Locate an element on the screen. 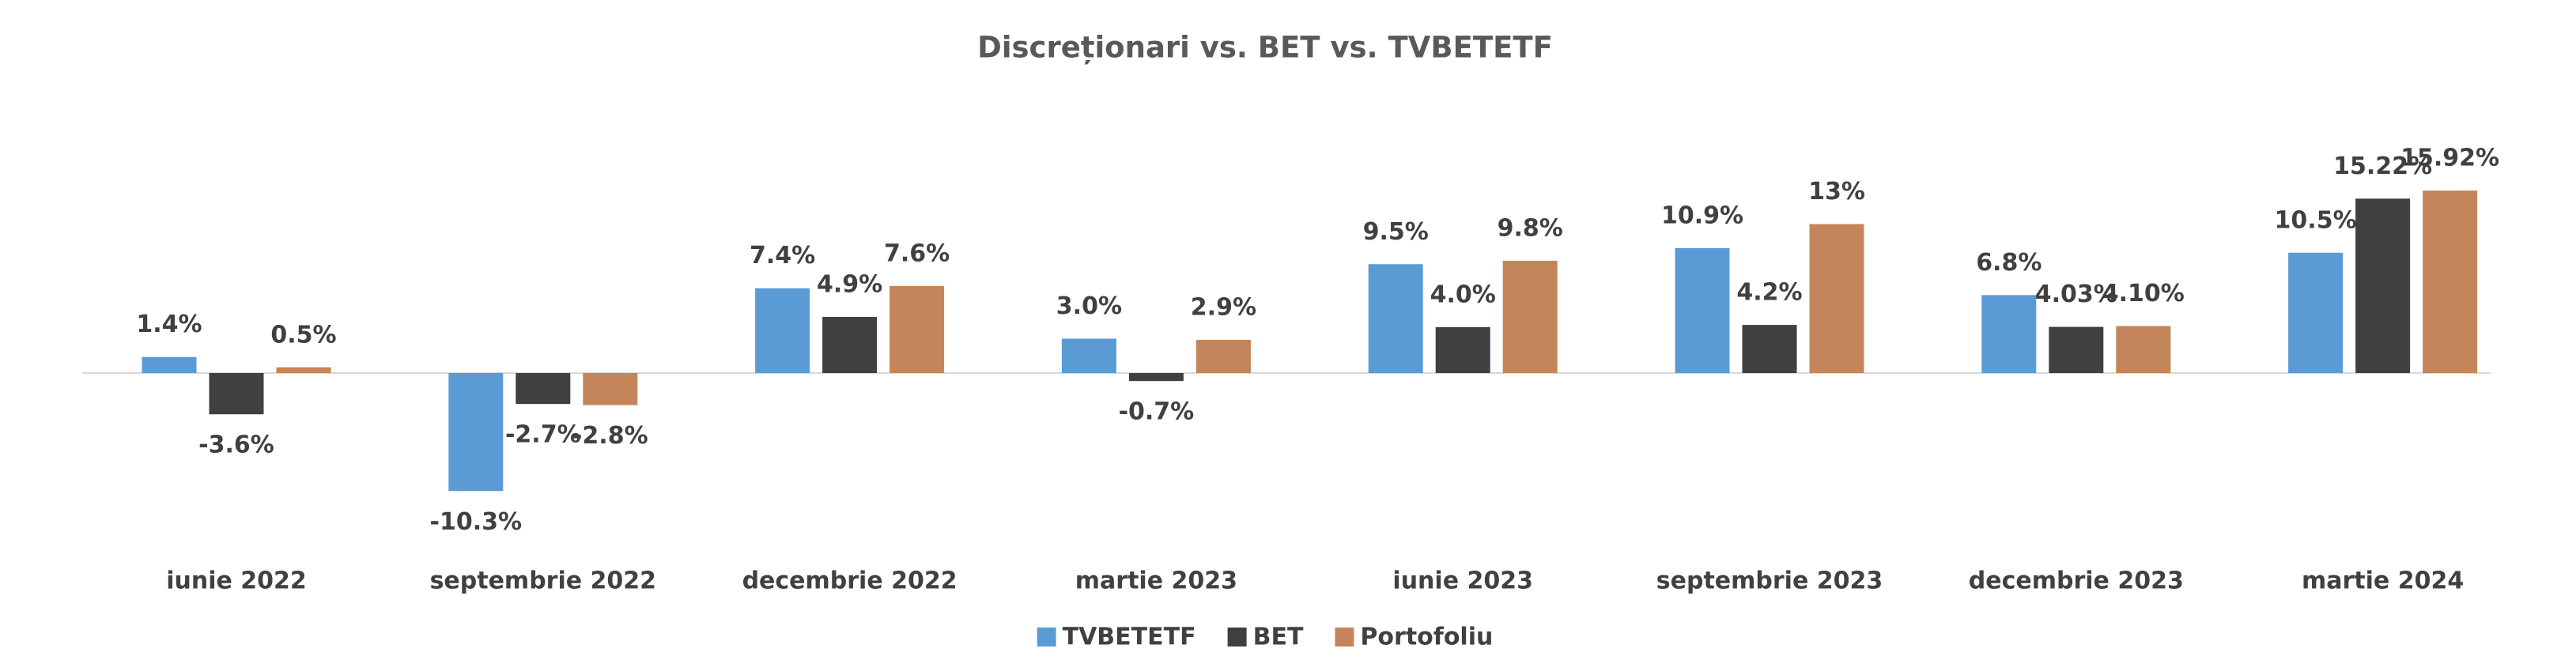  data-label: 2.9% is located at coordinates (1223, 307).